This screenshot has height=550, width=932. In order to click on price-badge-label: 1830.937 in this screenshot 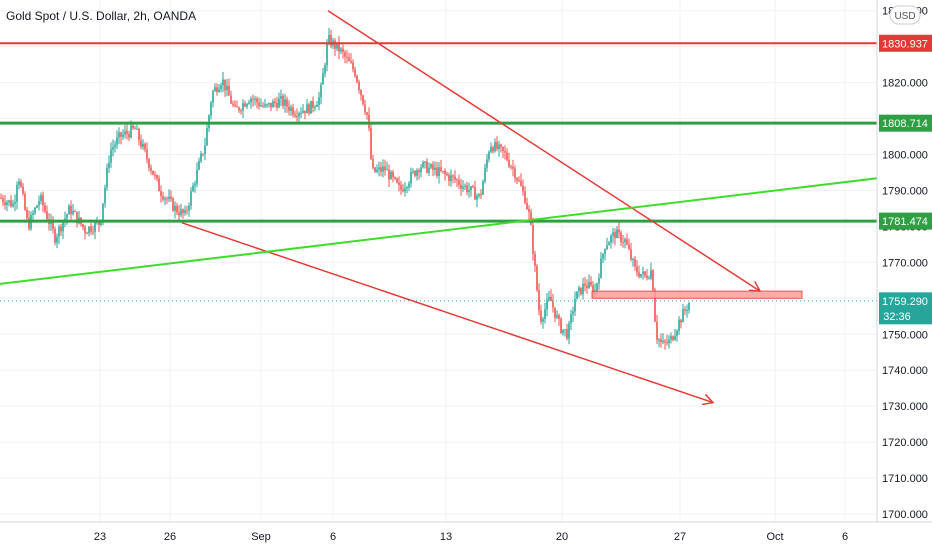, I will do `click(905, 44)`.